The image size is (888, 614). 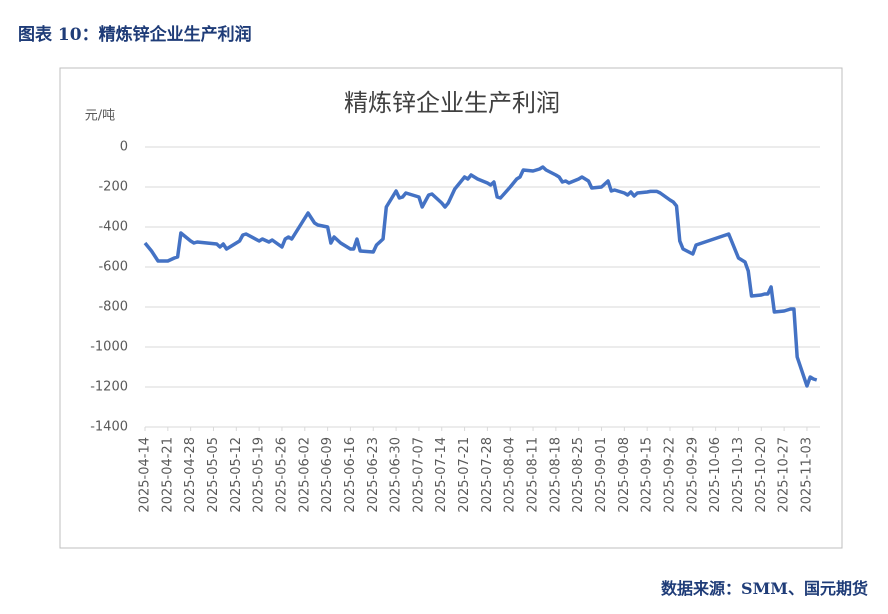 What do you see at coordinates (113, 307) in the screenshot?
I see `y-tick-label: -800` at bounding box center [113, 307].